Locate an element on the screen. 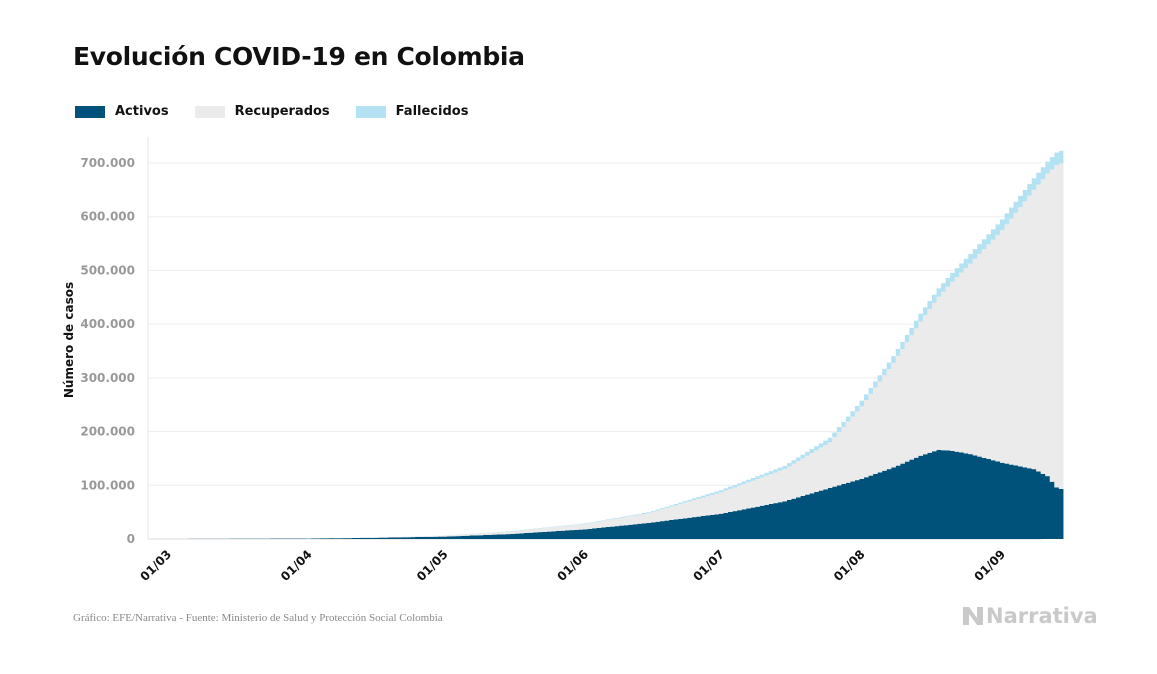  legend-swatch-recuperados is located at coordinates (209, 111).